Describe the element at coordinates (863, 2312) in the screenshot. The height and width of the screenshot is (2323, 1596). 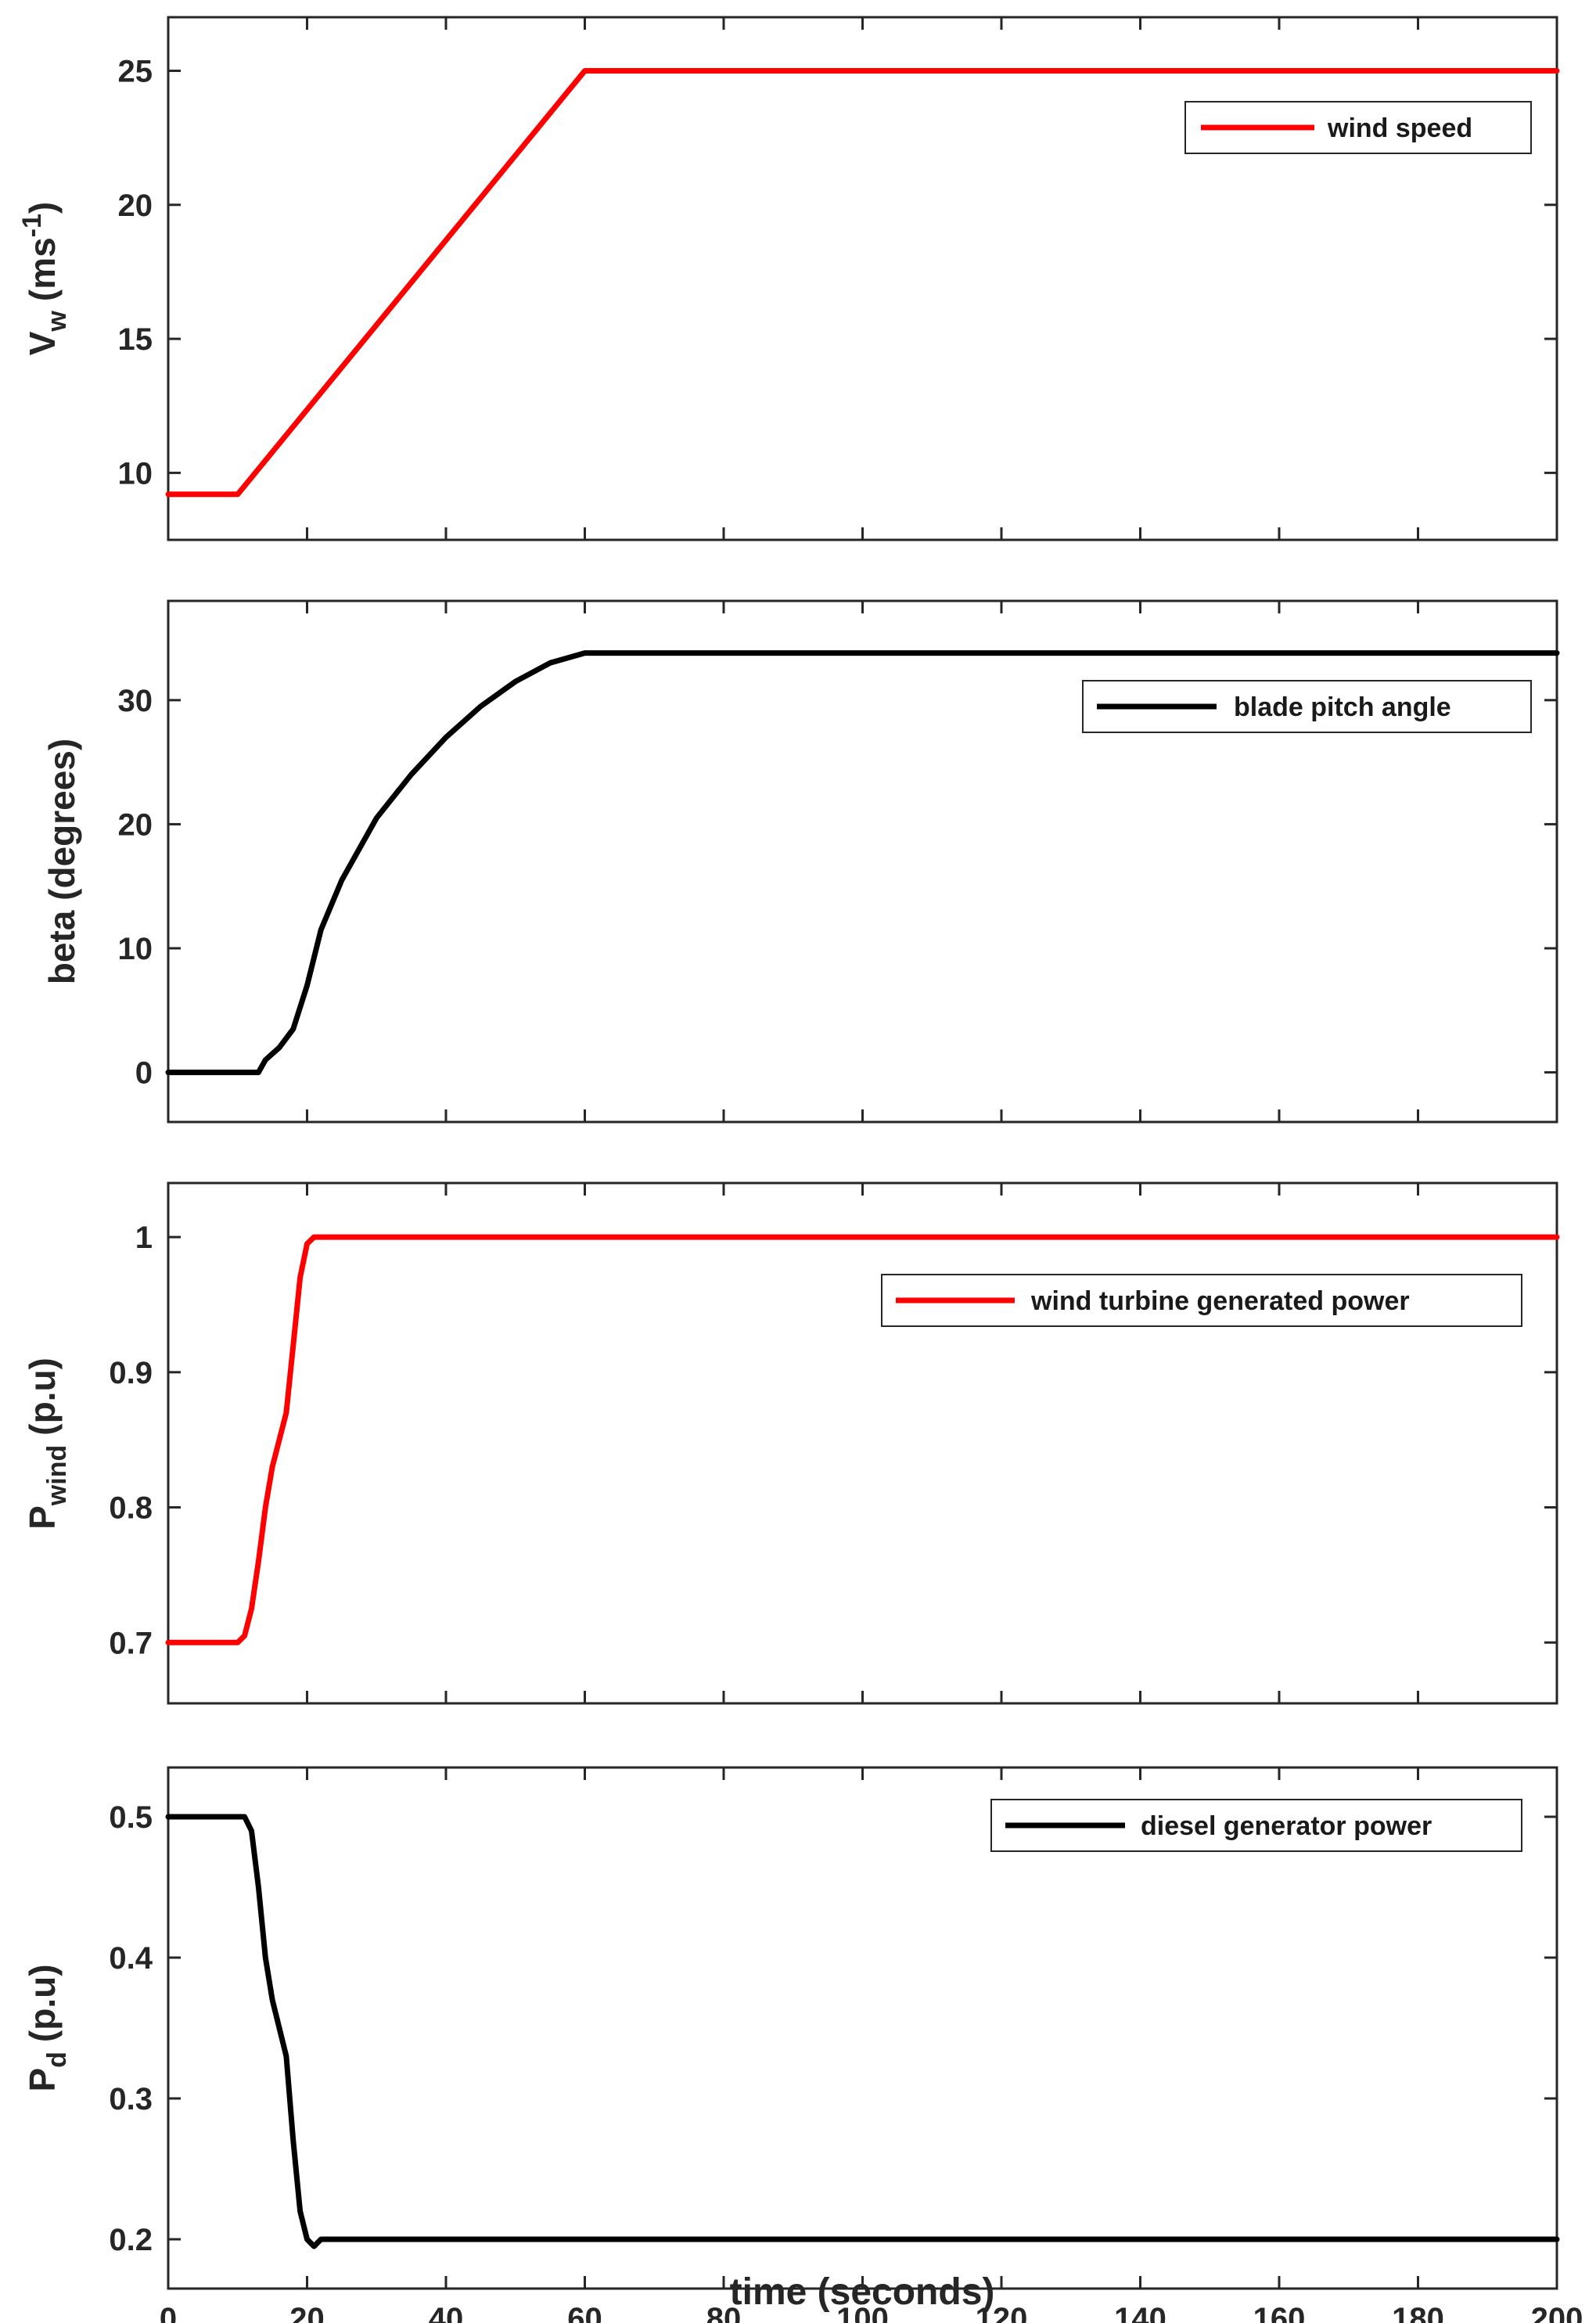
I see `x-tick-label: 100` at that location.